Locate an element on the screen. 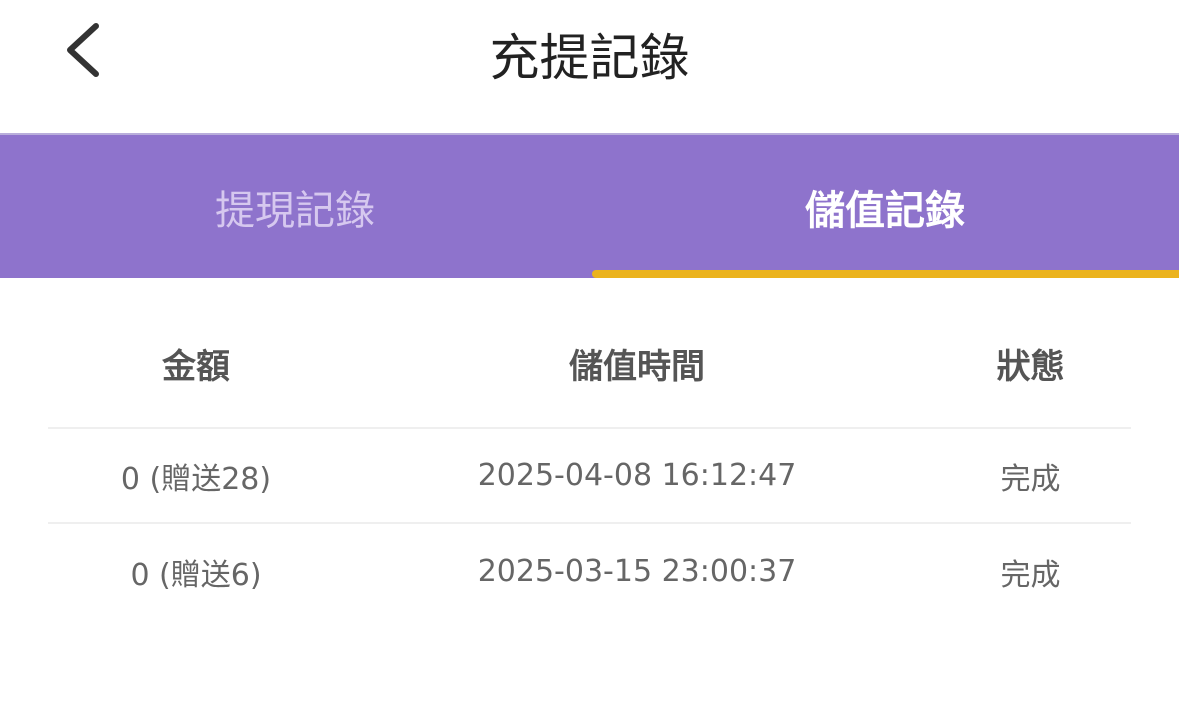  column-header-time: 儲值時間 is located at coordinates (637, 367).